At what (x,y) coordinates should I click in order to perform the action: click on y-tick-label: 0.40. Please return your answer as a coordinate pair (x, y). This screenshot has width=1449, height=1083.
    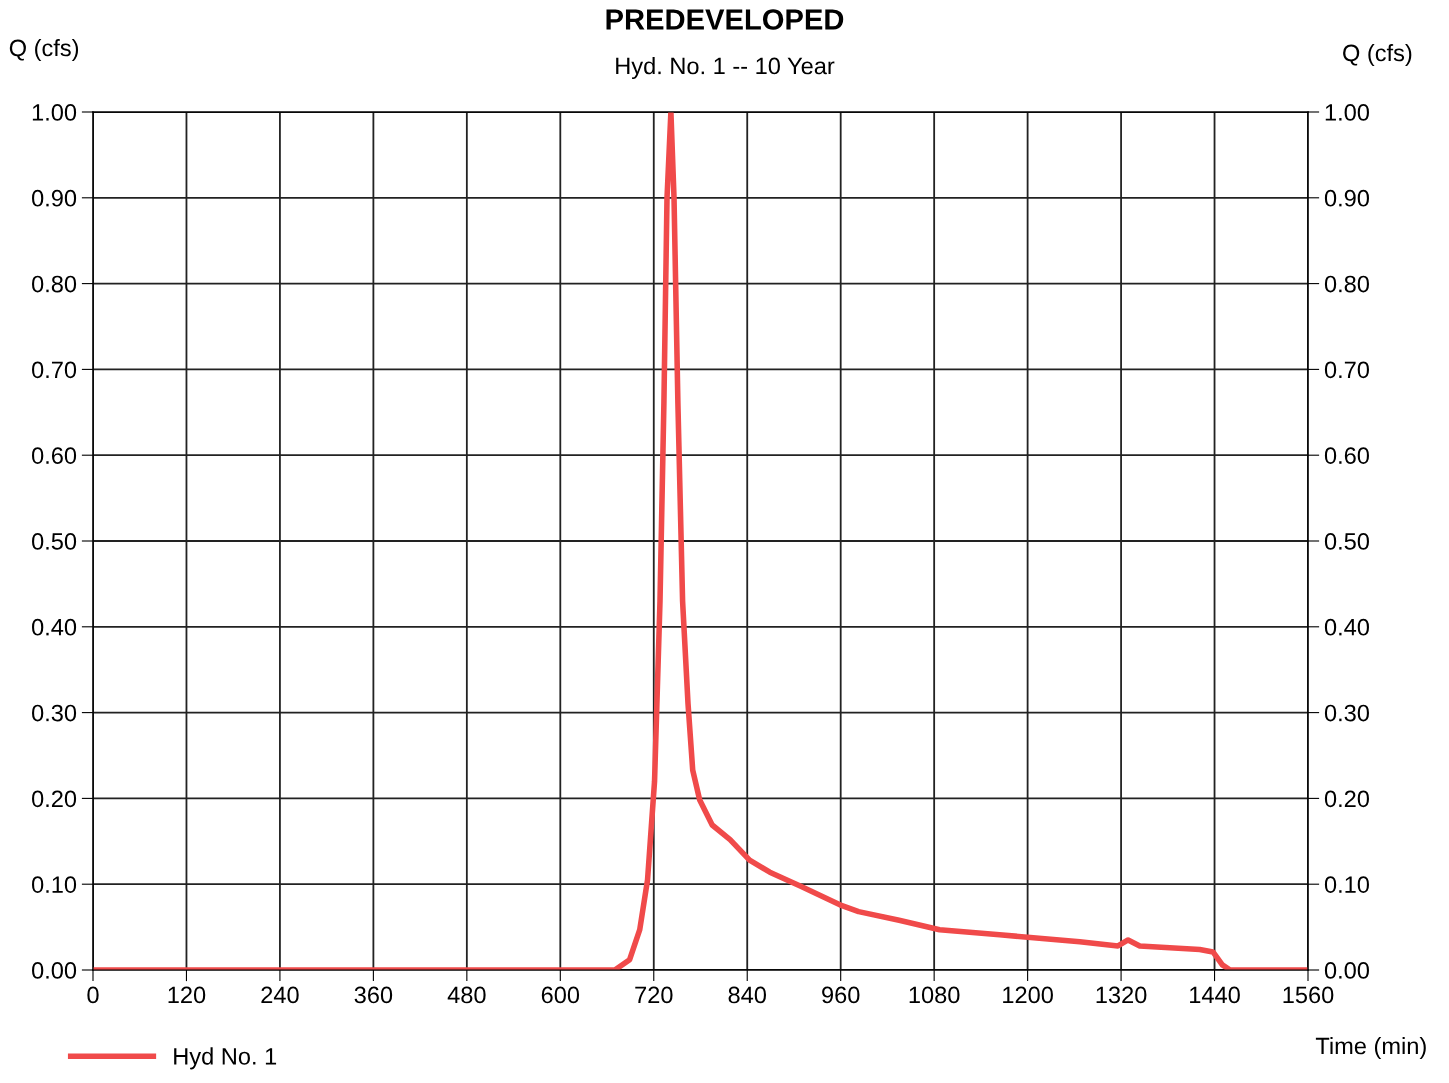
    Looking at the image, I should click on (54, 627).